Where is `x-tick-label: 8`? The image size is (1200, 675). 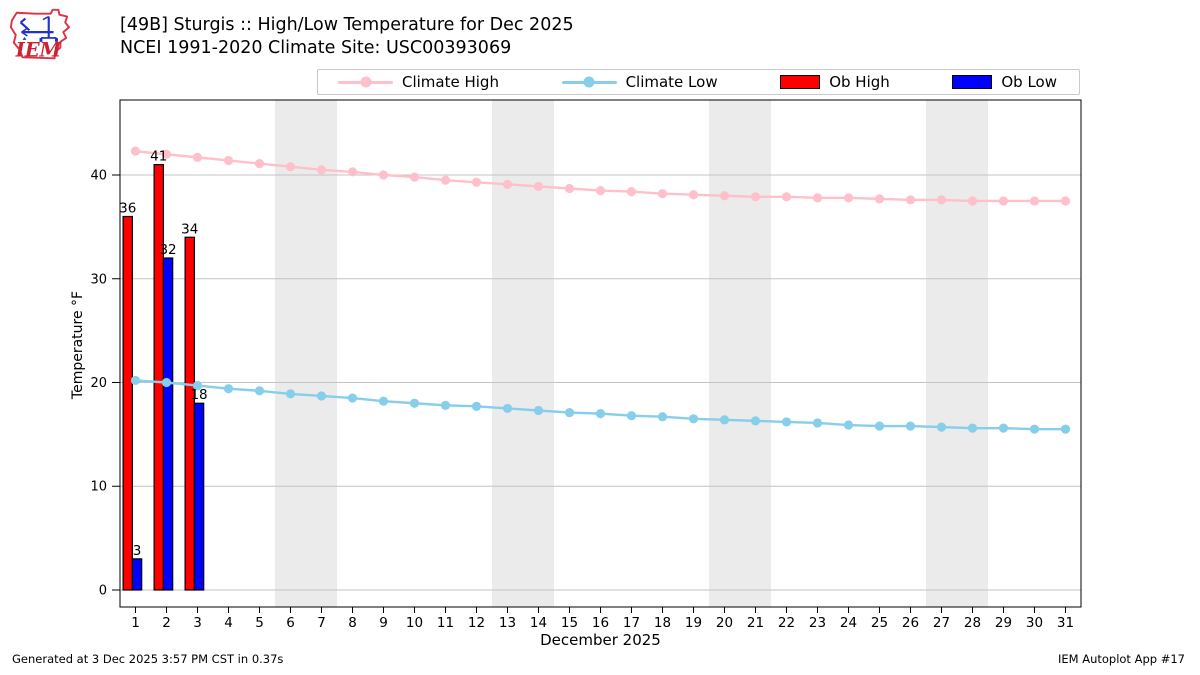
x-tick-label: 8 is located at coordinates (352, 623).